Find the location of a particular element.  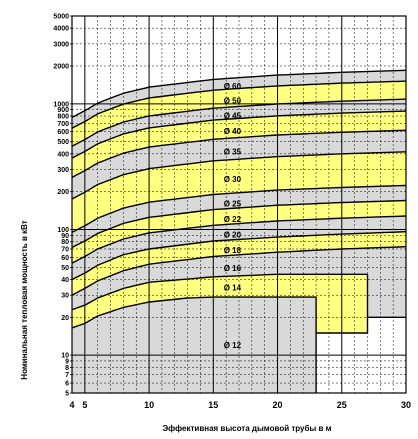

y-tick-label-50: 50 is located at coordinates (65, 268).